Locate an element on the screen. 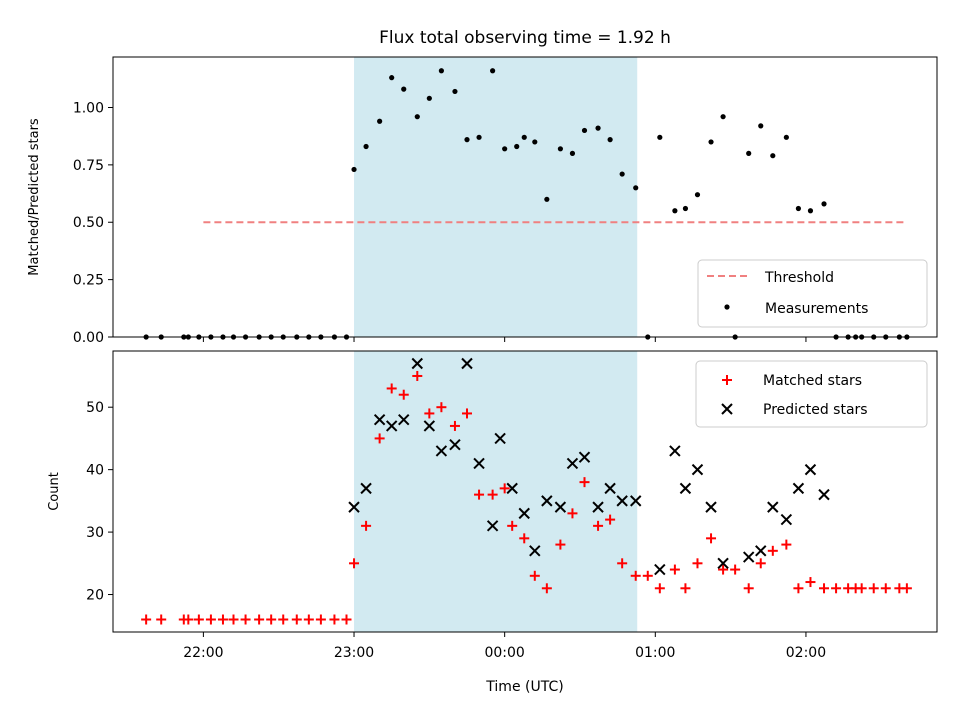 The height and width of the screenshot is (720, 960). chart-title: Flux total observing time = 1.92 h is located at coordinates (525, 38).